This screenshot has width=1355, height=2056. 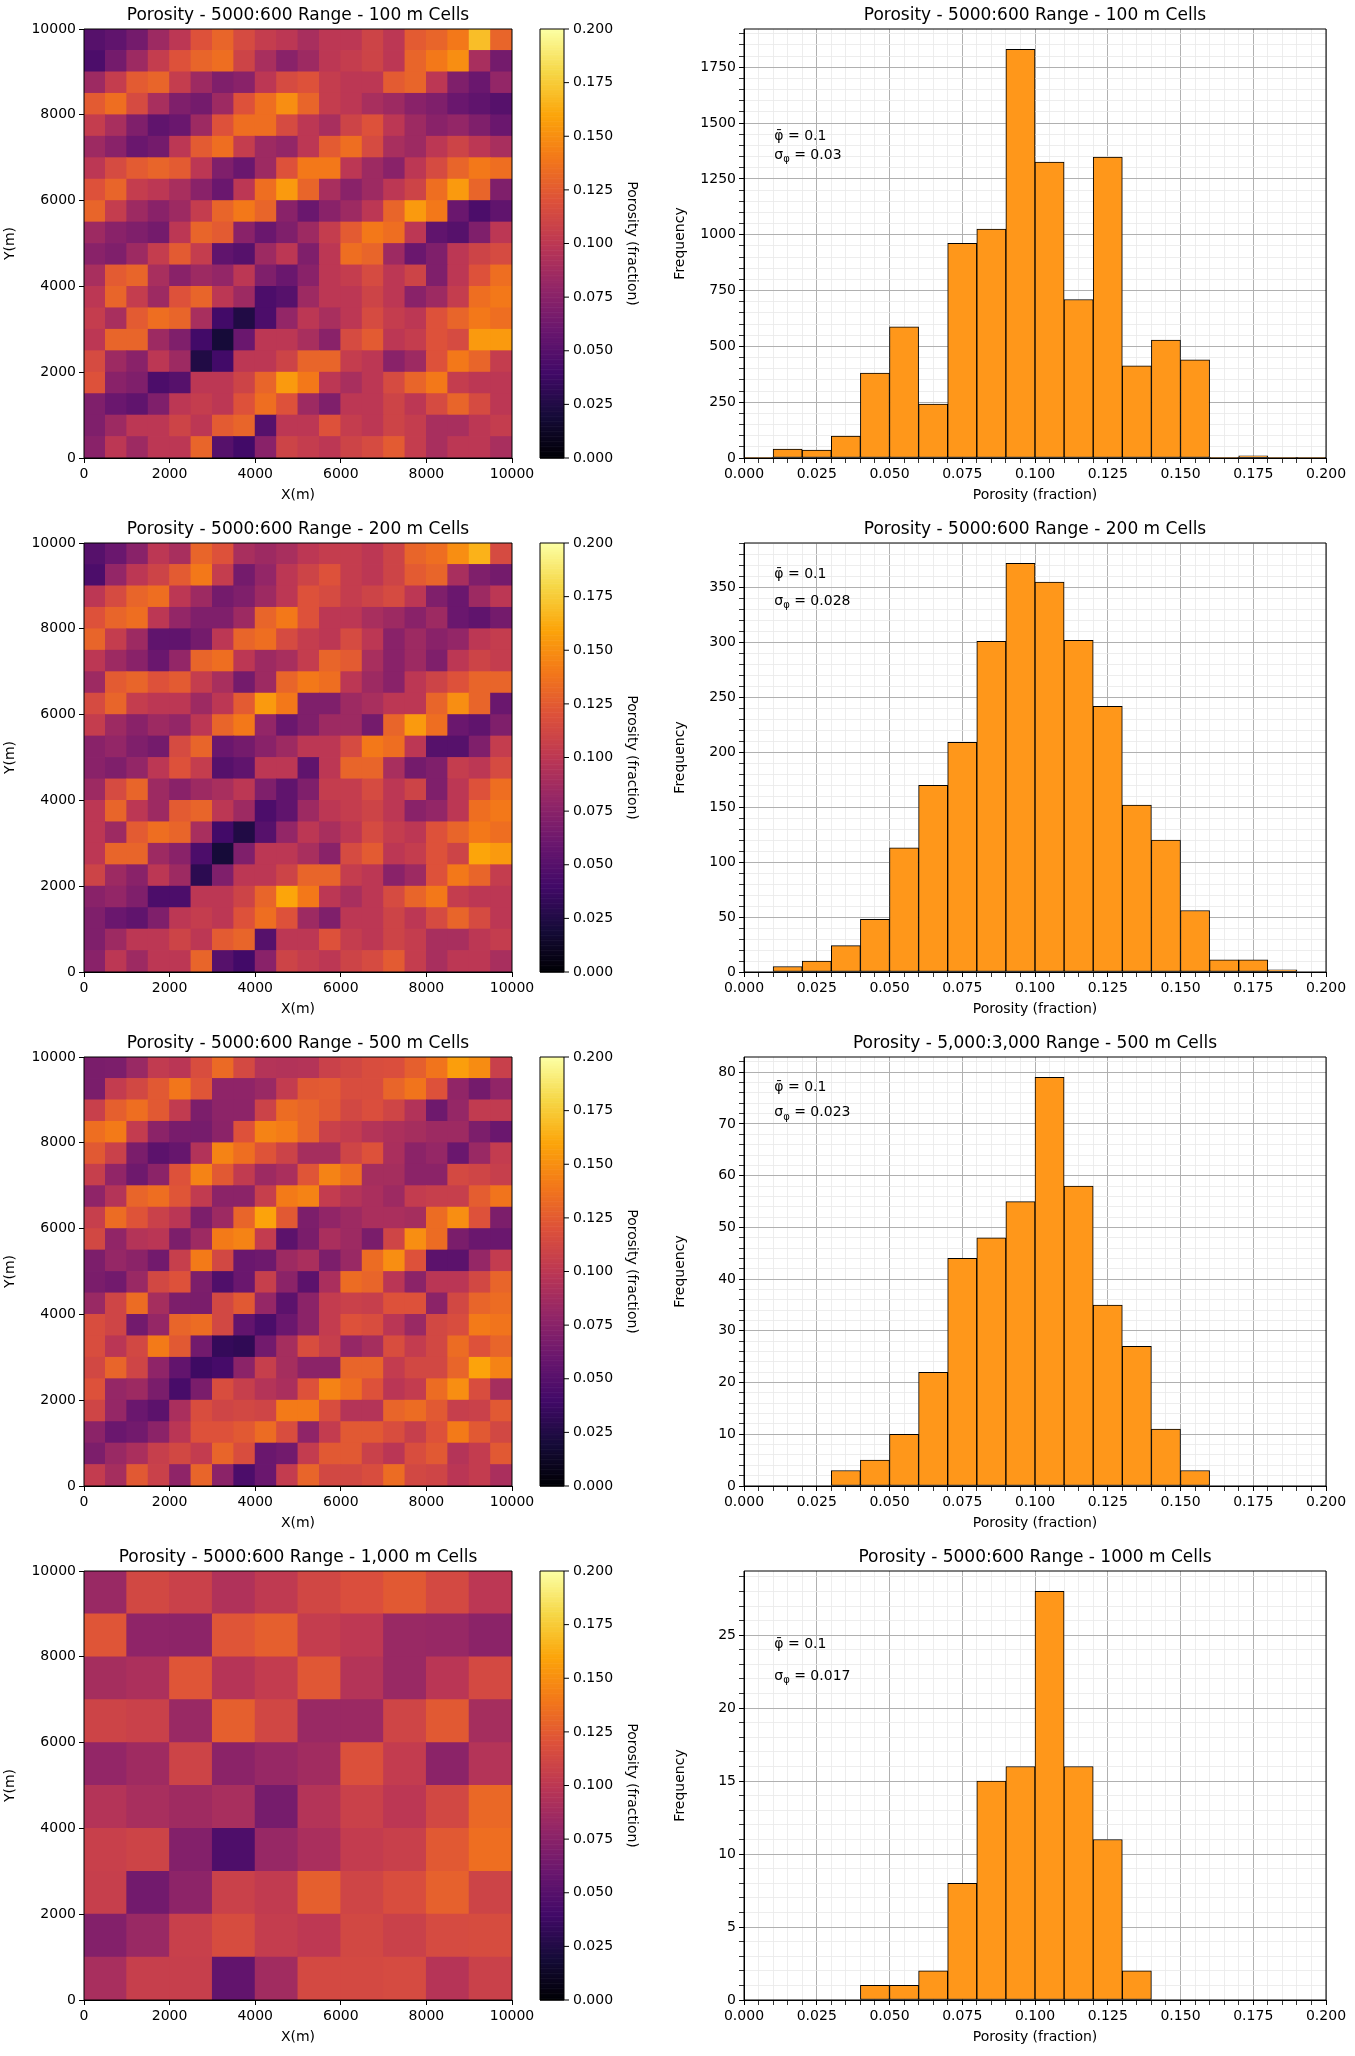 I want to click on color-bar-label: 0.125, so click(x=593, y=1216).